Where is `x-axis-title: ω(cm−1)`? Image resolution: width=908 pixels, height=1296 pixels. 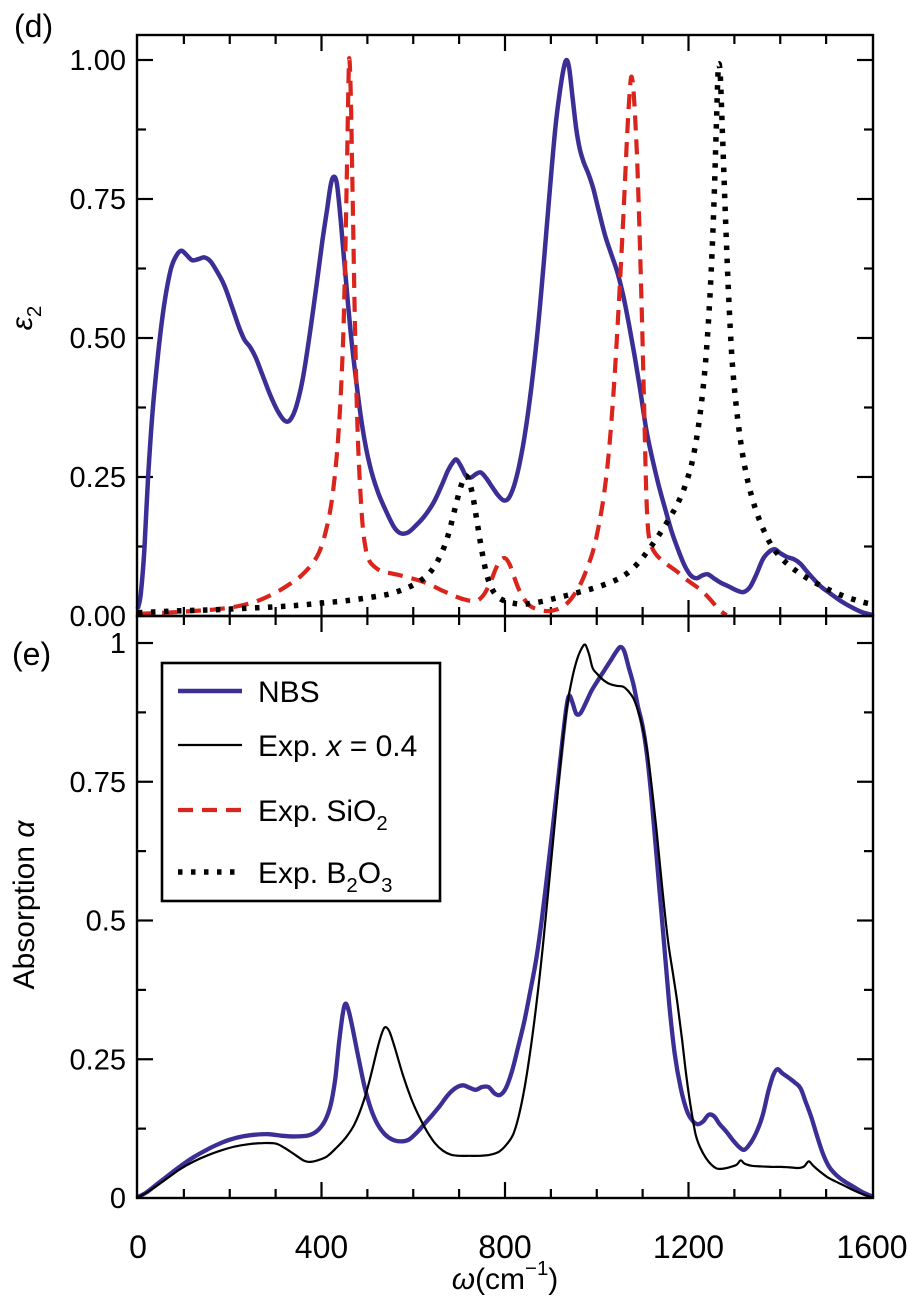
x-axis-title: ω(cm−1) is located at coordinates (505, 1277).